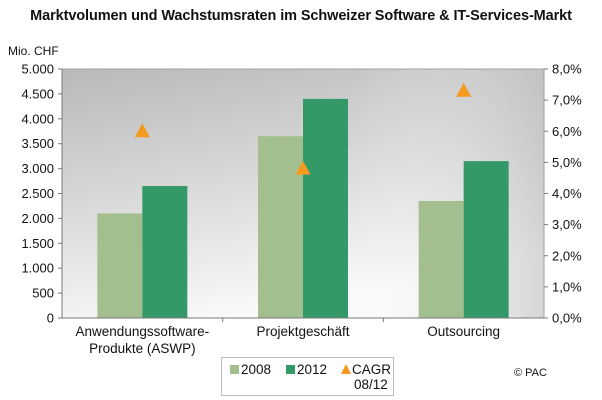 The width and height of the screenshot is (602, 400). I want to click on legend-item-cagr: CAGR 08/12, so click(366, 377).